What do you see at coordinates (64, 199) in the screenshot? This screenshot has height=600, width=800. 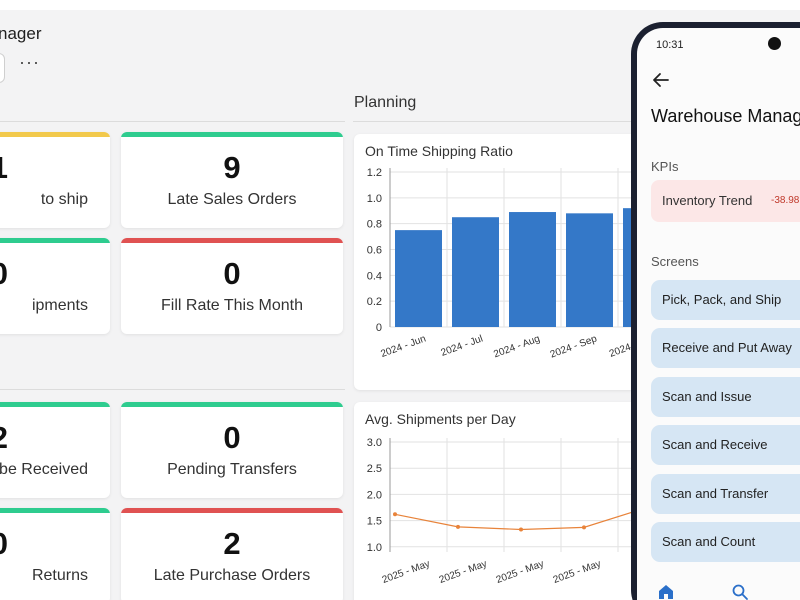 I see `kpi-label: to ship` at bounding box center [64, 199].